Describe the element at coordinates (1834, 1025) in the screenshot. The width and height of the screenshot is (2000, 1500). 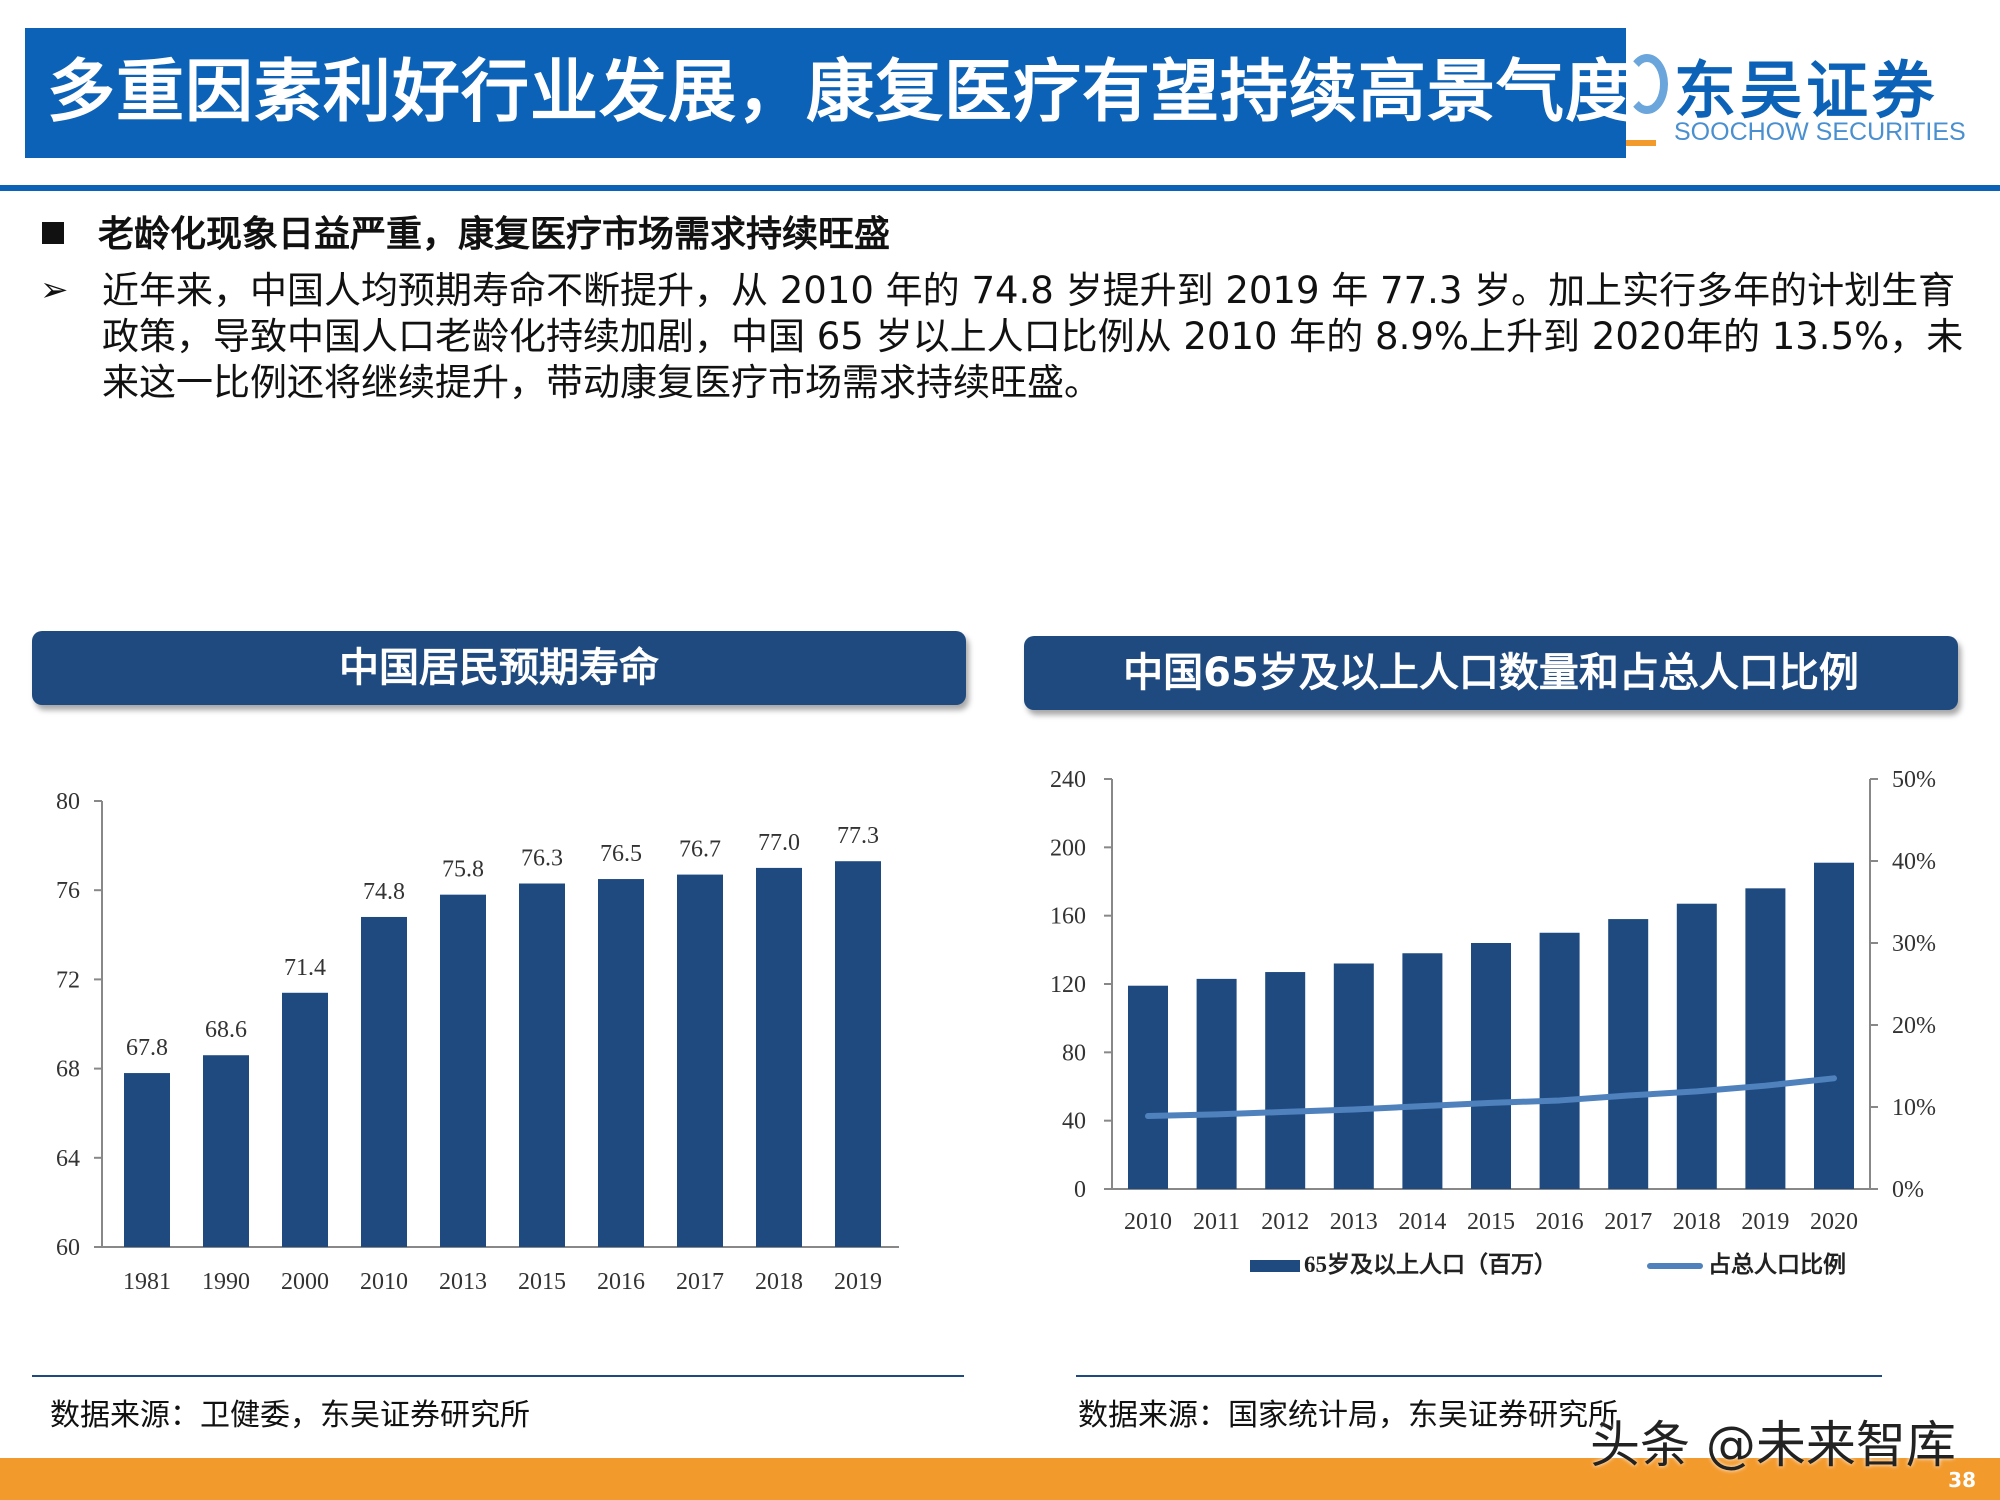
I see `bar-2020` at that location.